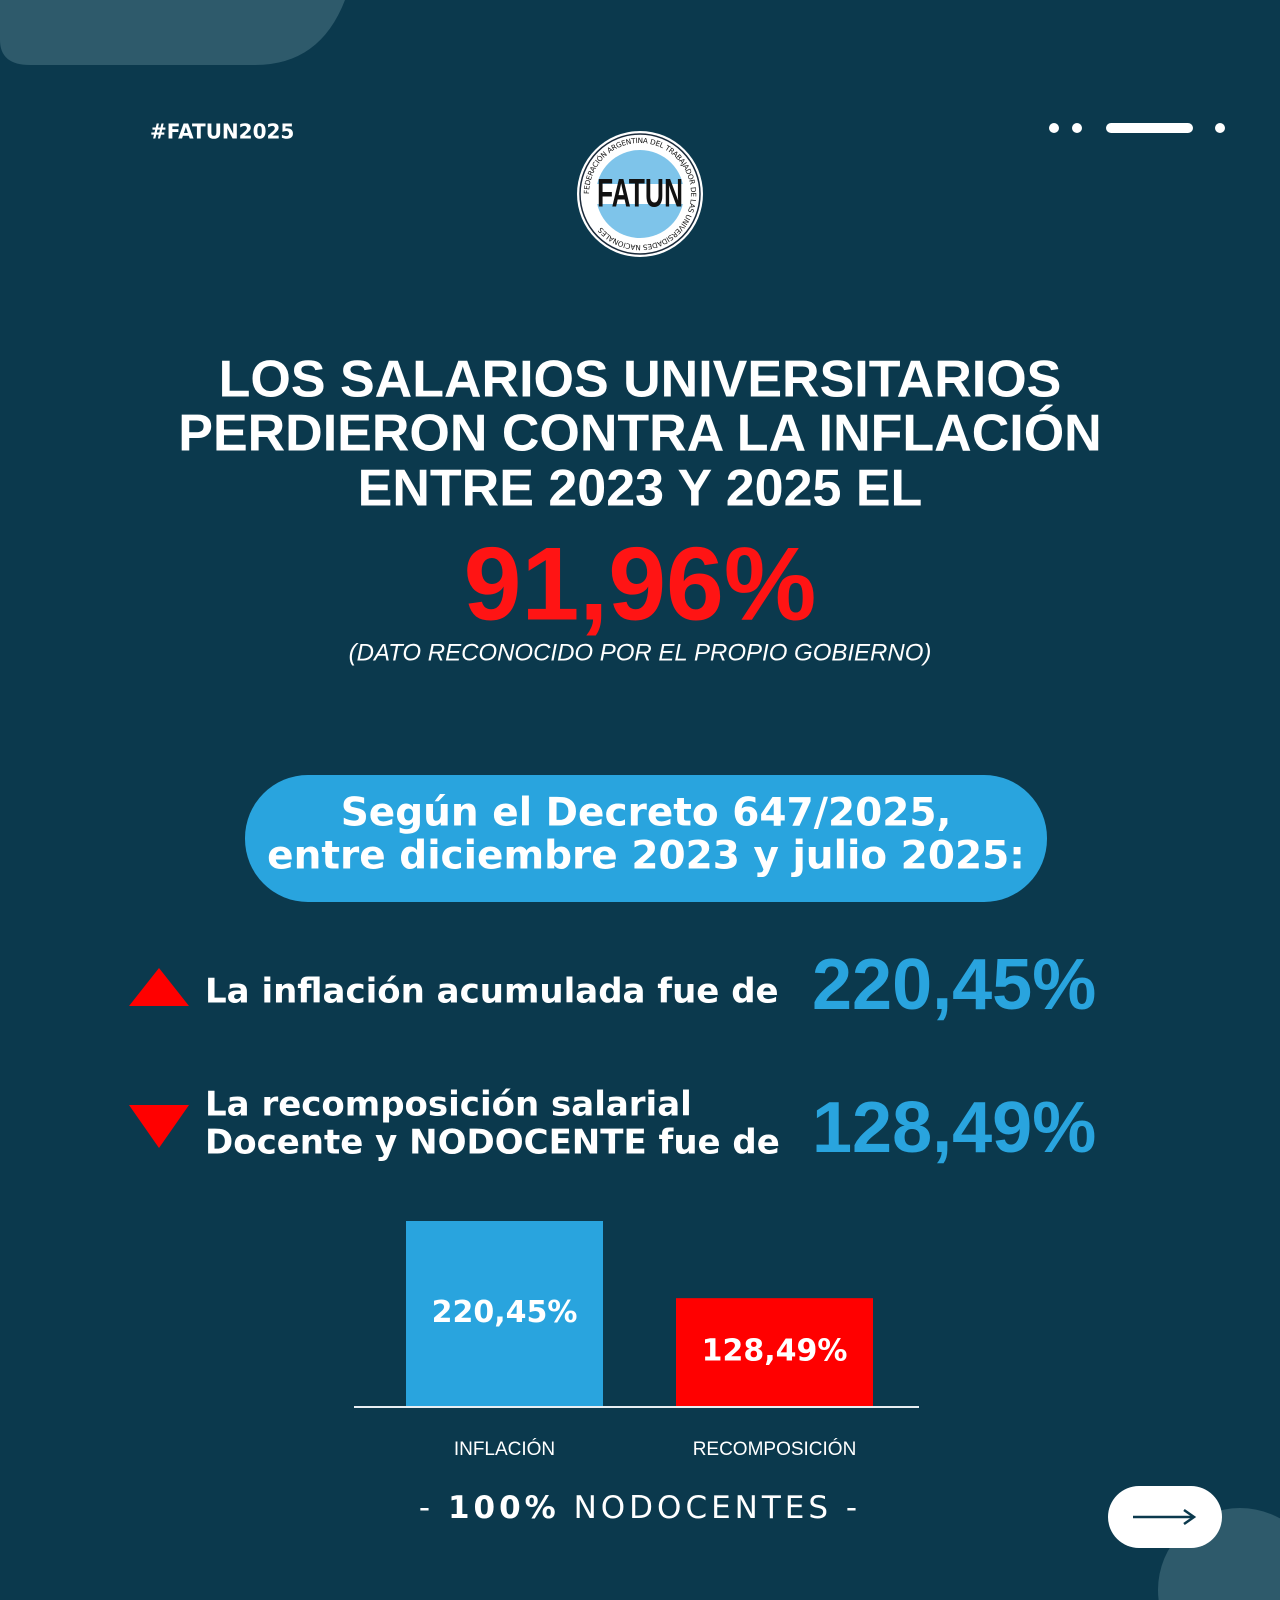  I want to click on headline-line: LOS SALARIOS UNIVERSITARIOS, so click(640, 380).